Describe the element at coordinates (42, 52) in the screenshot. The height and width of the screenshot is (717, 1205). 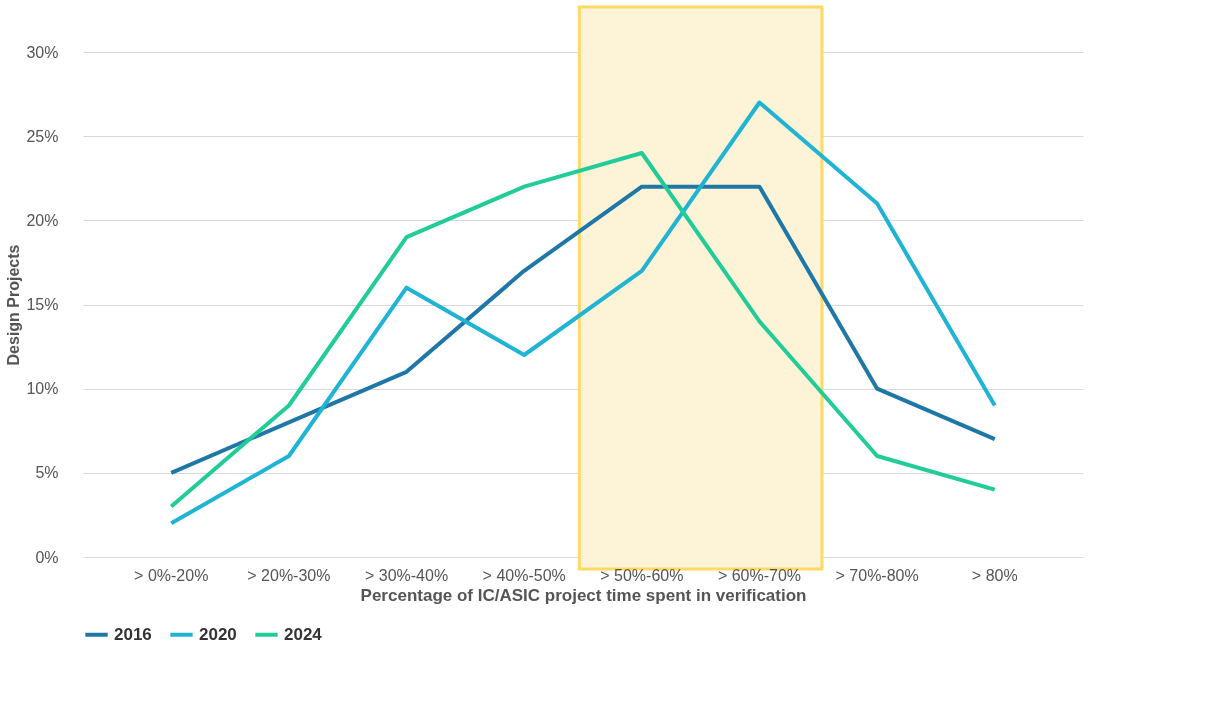
I see `y-tick-label: 30%` at that location.